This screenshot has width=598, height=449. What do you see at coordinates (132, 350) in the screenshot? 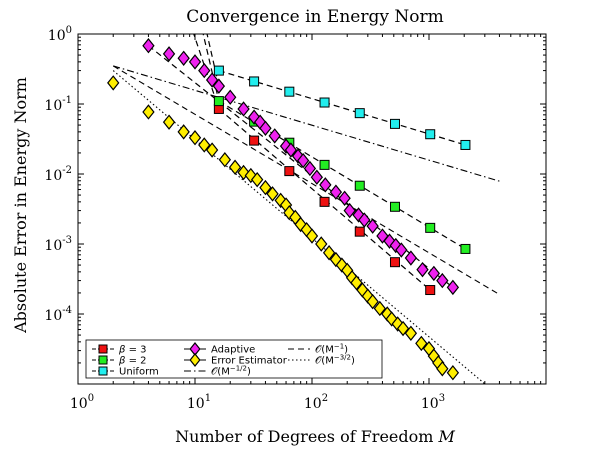
I see `legend-label: β = 3` at bounding box center [132, 350].